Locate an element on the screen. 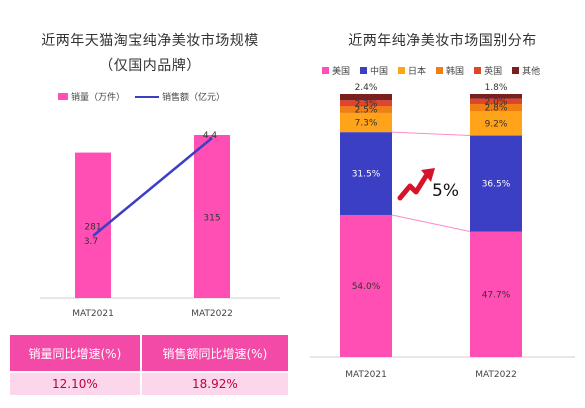 The width and height of the screenshot is (585, 408). legend-label: 日本 is located at coordinates (417, 72).